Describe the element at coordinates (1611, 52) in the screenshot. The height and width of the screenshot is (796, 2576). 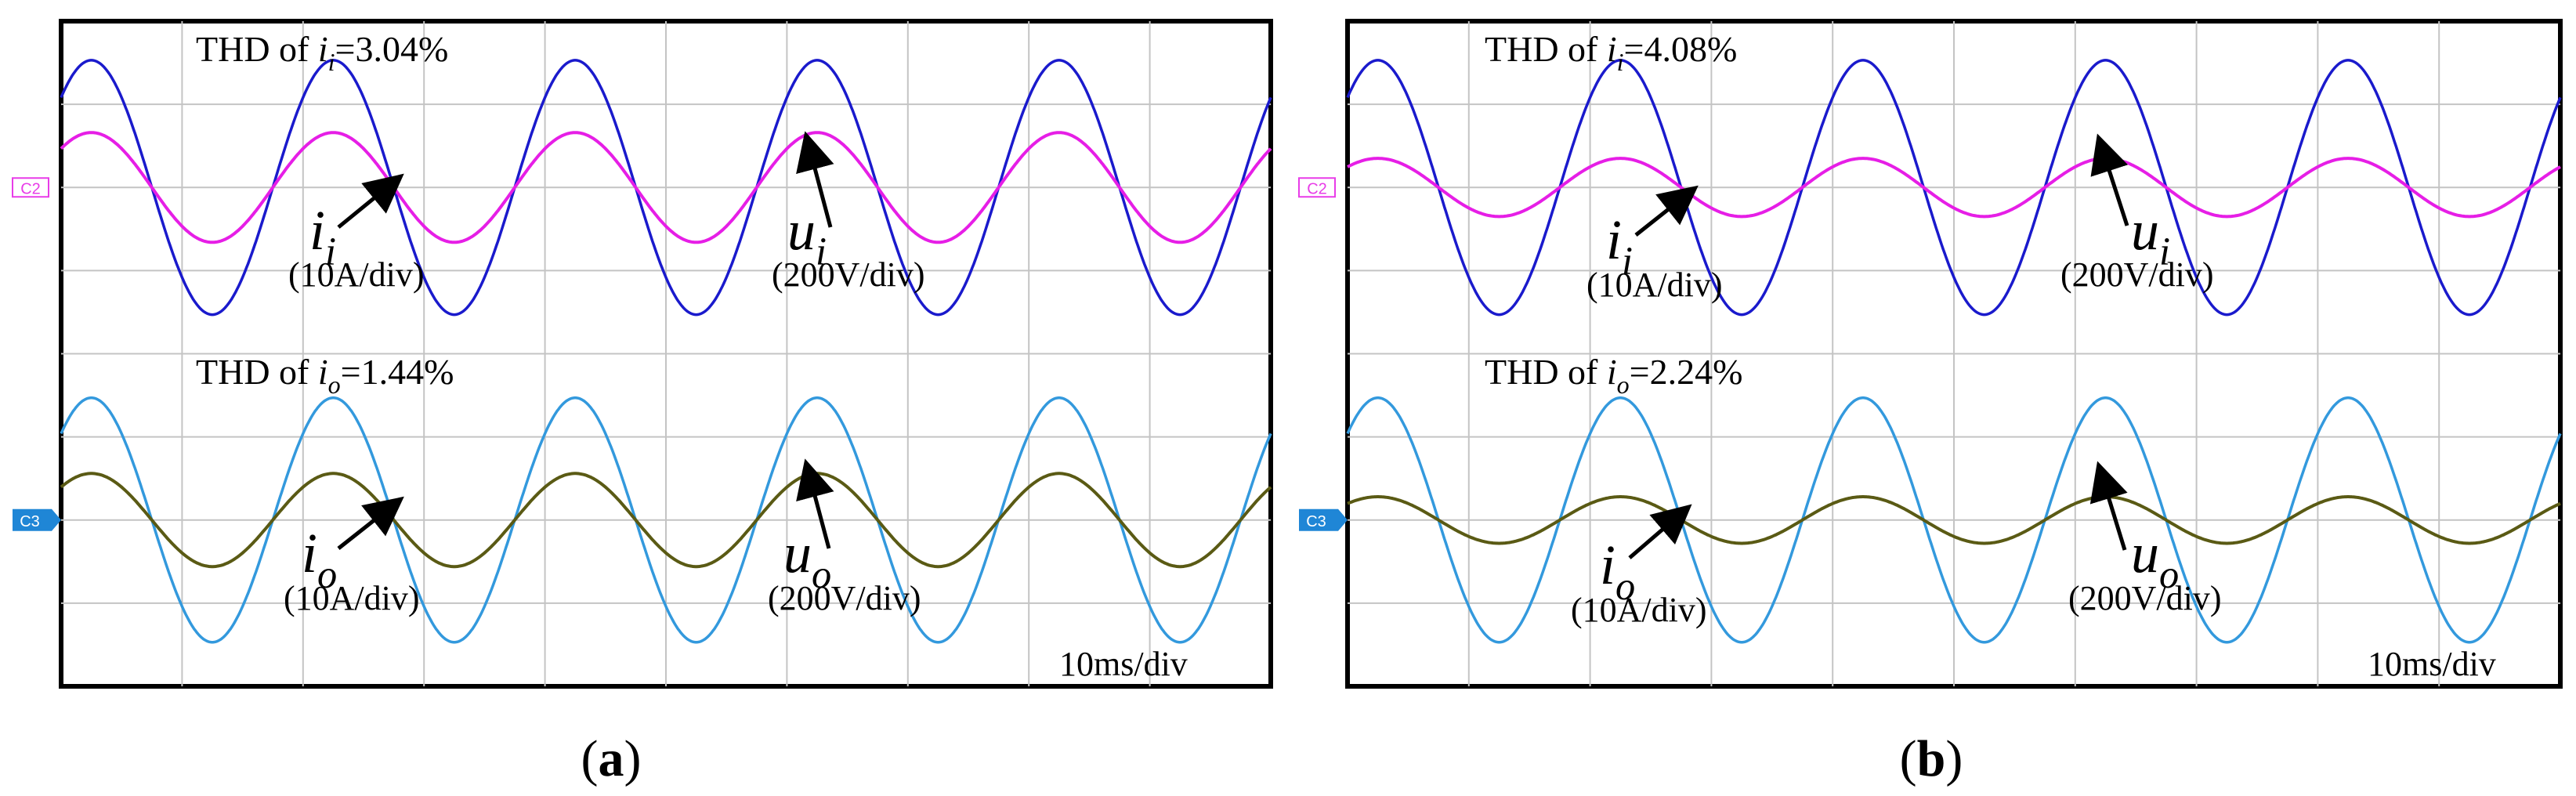
I see `thd-annotation-input: THD of ii=4.08%` at that location.